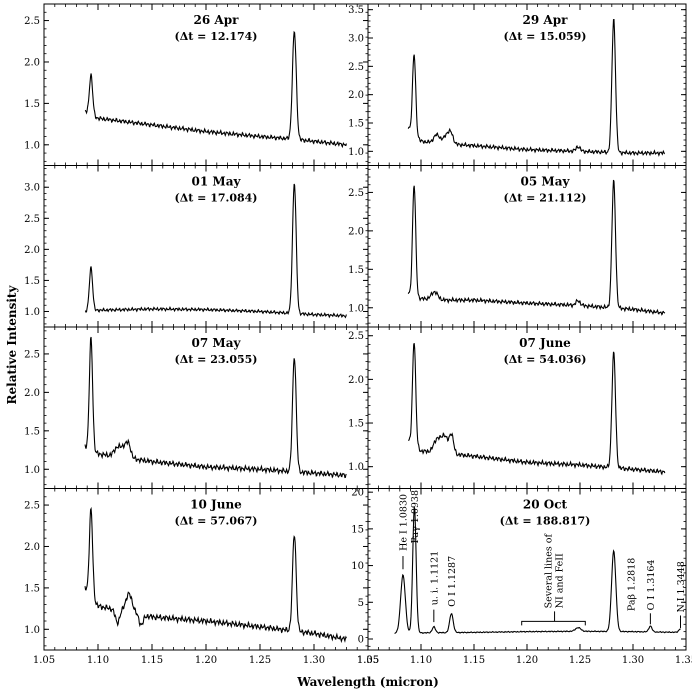 The height and width of the screenshot is (692, 692). I want to click on y-tick-label: 10, so click(357, 566).